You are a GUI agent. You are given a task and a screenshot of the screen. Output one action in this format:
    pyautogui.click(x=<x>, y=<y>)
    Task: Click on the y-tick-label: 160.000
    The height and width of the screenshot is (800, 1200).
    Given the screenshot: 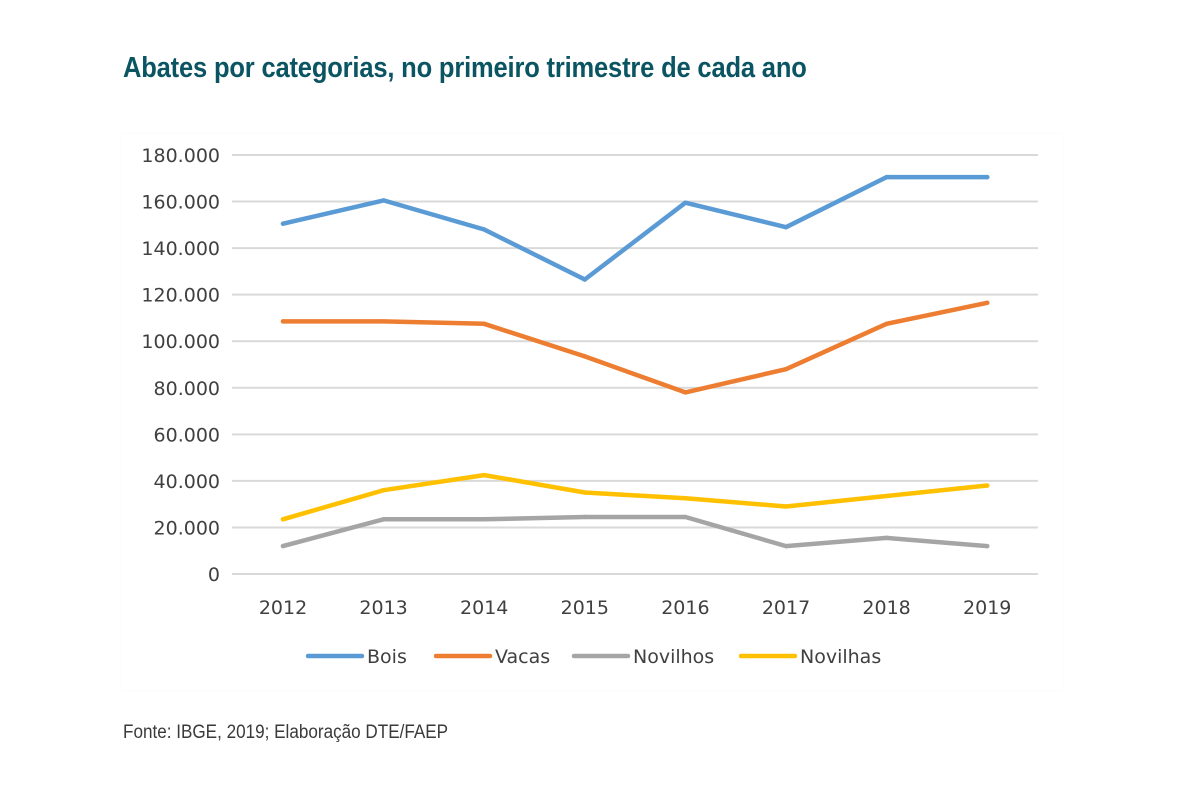 What is the action you would take?
    pyautogui.click(x=180, y=203)
    